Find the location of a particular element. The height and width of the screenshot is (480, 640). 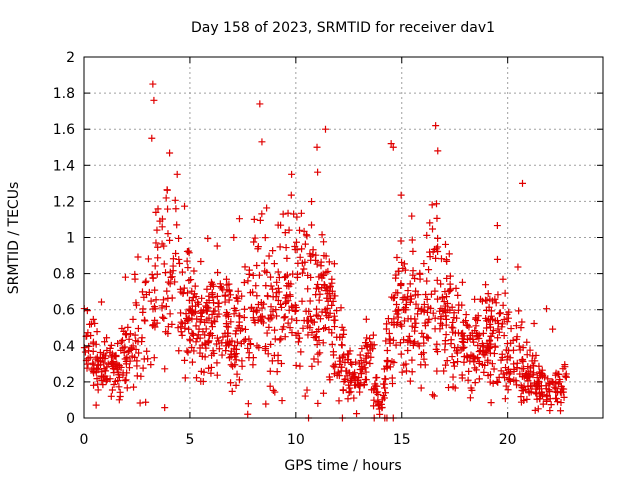

y-tick-label: 0.6 is located at coordinates (64, 311).